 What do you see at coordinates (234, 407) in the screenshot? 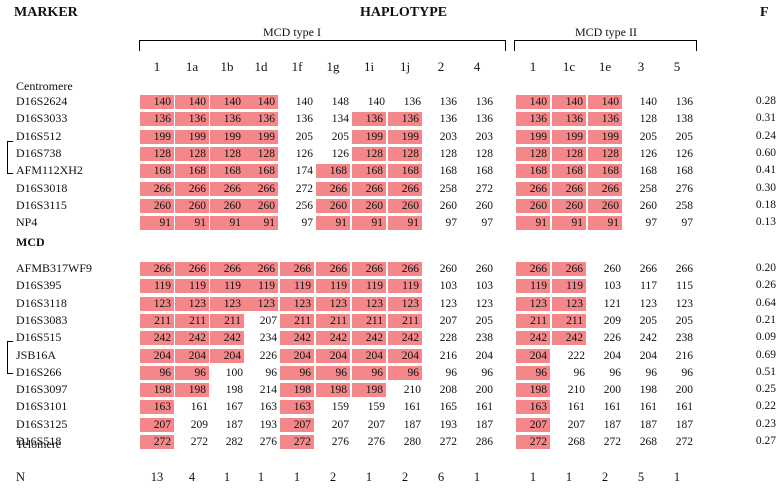
I see `table-cell: 167` at bounding box center [234, 407].